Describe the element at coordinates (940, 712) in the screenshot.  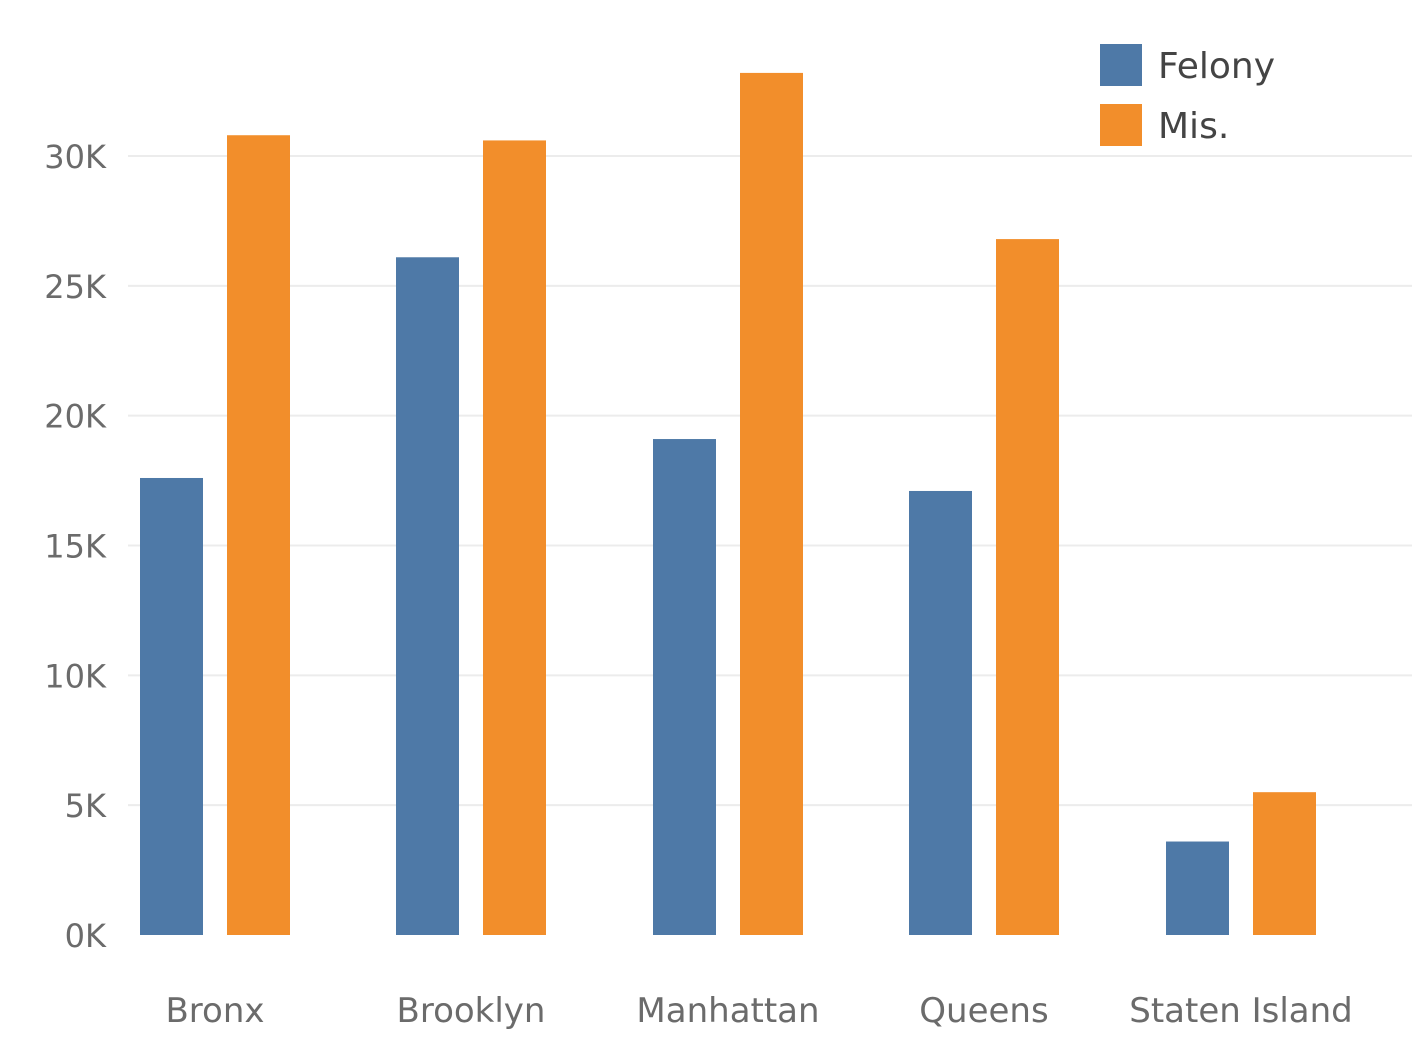
I see `bar-felony-queens` at that location.